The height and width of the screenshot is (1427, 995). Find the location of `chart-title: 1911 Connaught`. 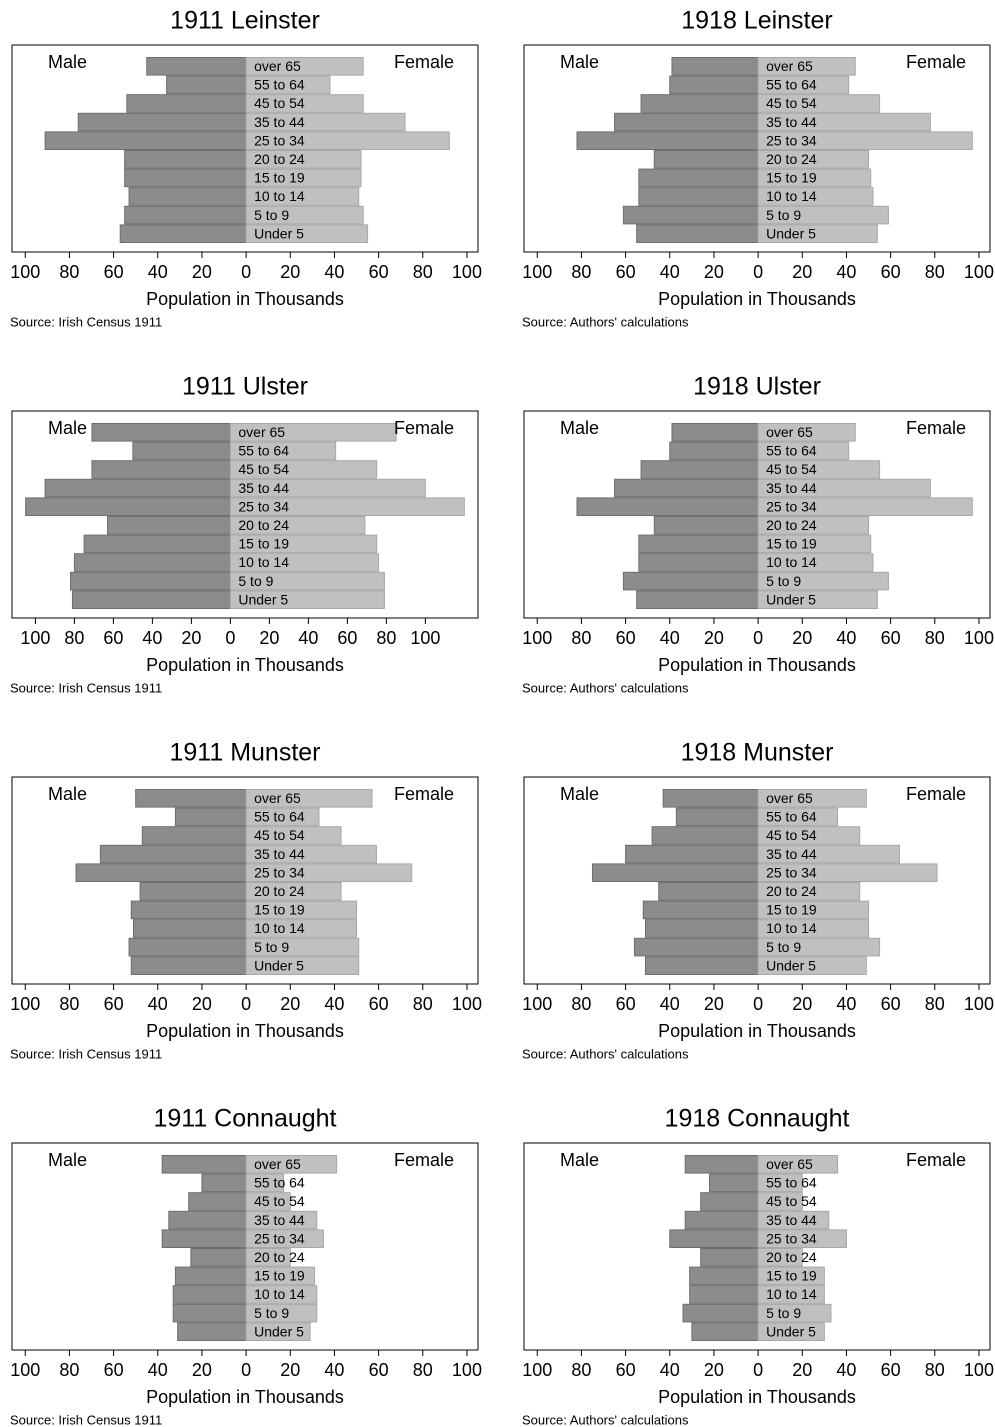

chart-title: 1911 Connaught is located at coordinates (244, 1119).